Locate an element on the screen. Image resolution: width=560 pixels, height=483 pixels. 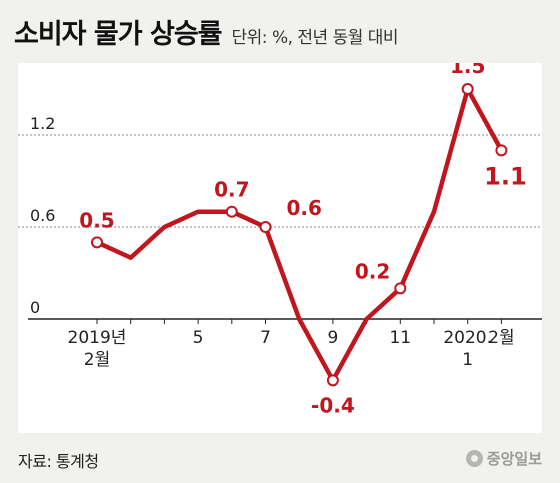
data-label: -0.4 is located at coordinates (333, 405).